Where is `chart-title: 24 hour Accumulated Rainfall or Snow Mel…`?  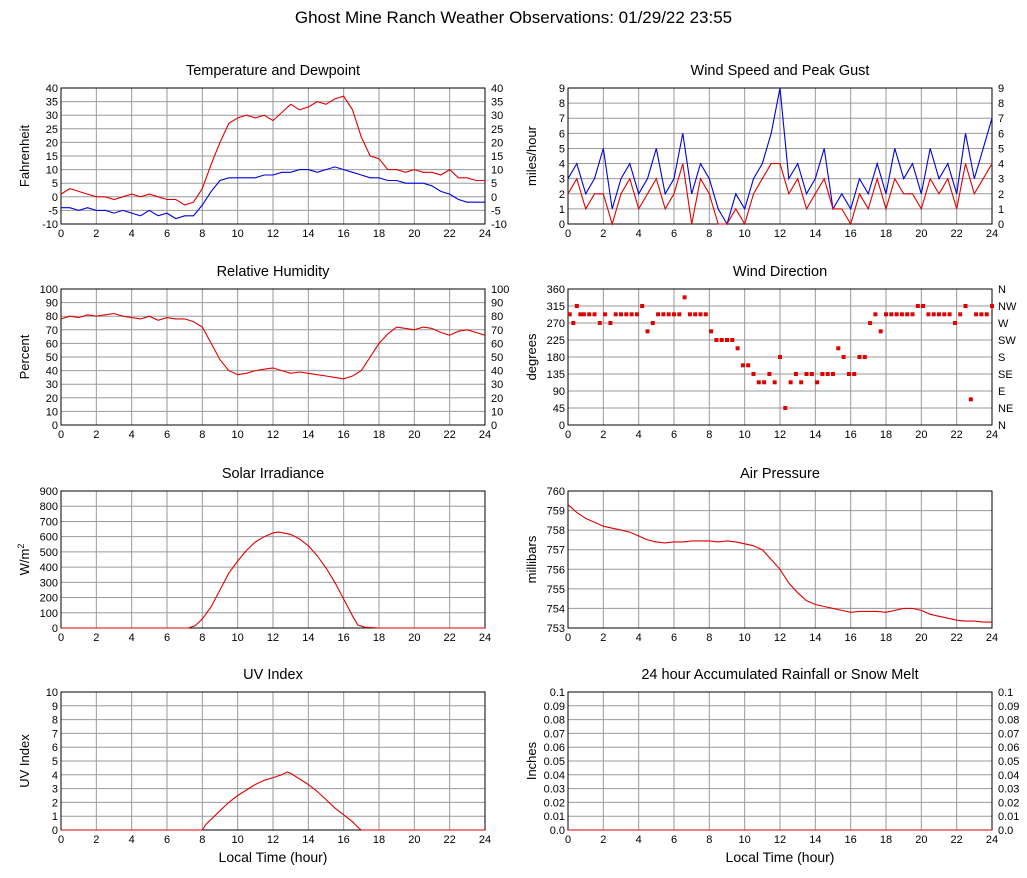
chart-title: 24 hour Accumulated Rainfall or Snow Mel… is located at coordinates (779, 675).